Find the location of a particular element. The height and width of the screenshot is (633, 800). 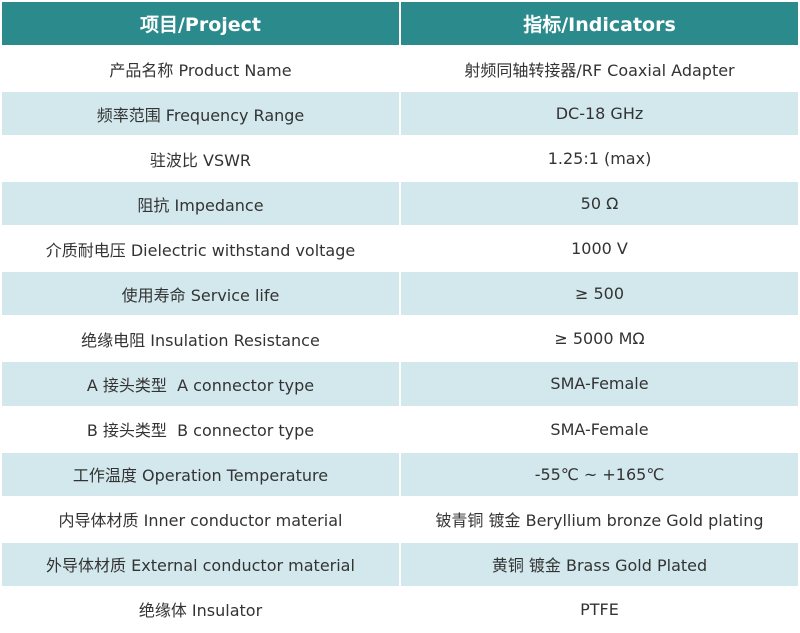

table-row: B 接头类型 B connector type SMA-Female is located at coordinates (400, 429).